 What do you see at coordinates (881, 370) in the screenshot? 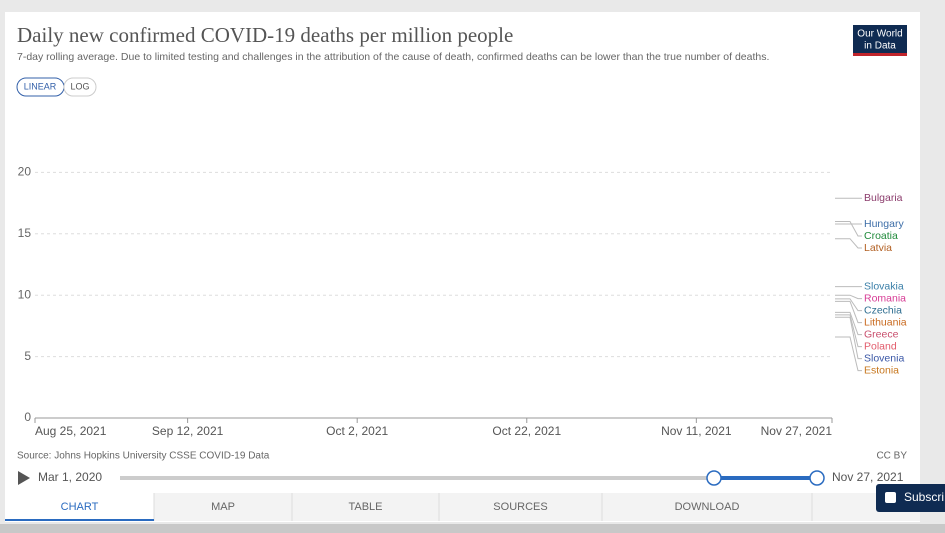
I see `legend-label: Estonia` at bounding box center [881, 370].